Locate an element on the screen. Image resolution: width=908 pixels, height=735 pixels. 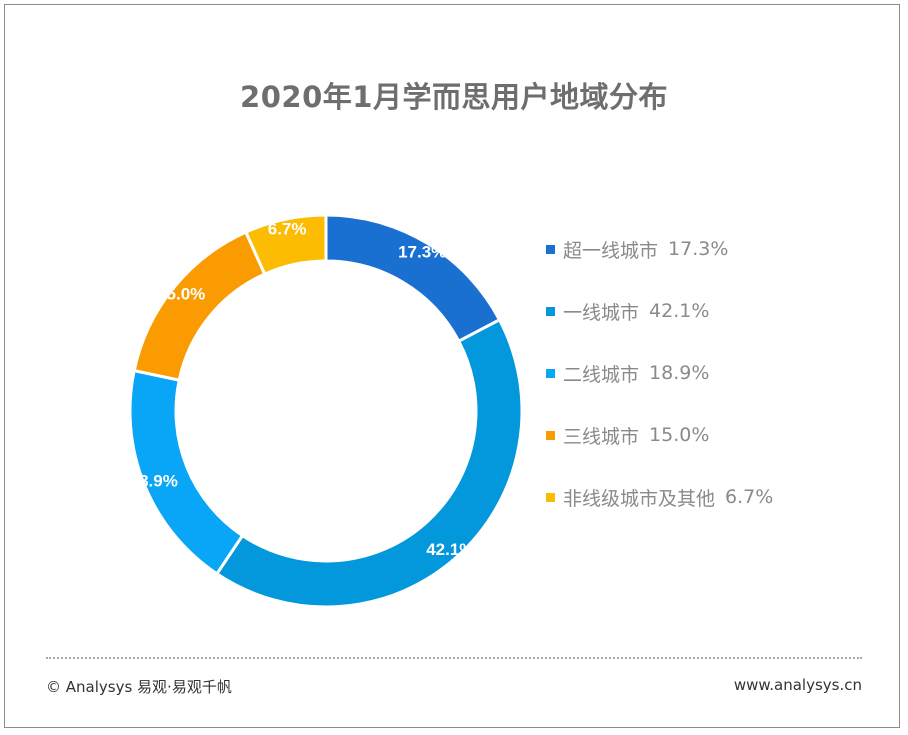
legend-item: 超一线城市 17.3% is located at coordinates (659, 249).